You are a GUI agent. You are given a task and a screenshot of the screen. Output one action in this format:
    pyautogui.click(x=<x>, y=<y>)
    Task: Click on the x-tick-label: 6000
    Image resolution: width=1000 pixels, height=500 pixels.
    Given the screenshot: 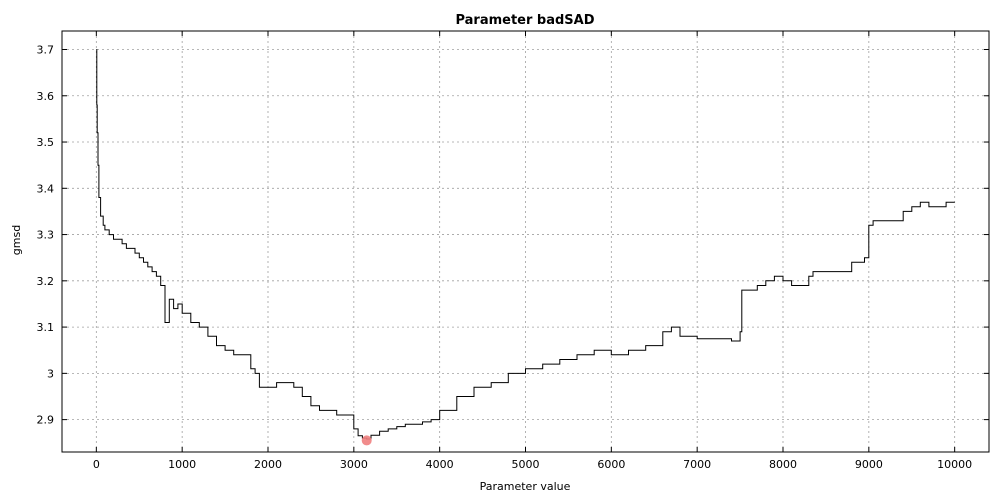 What is the action you would take?
    pyautogui.click(x=611, y=464)
    